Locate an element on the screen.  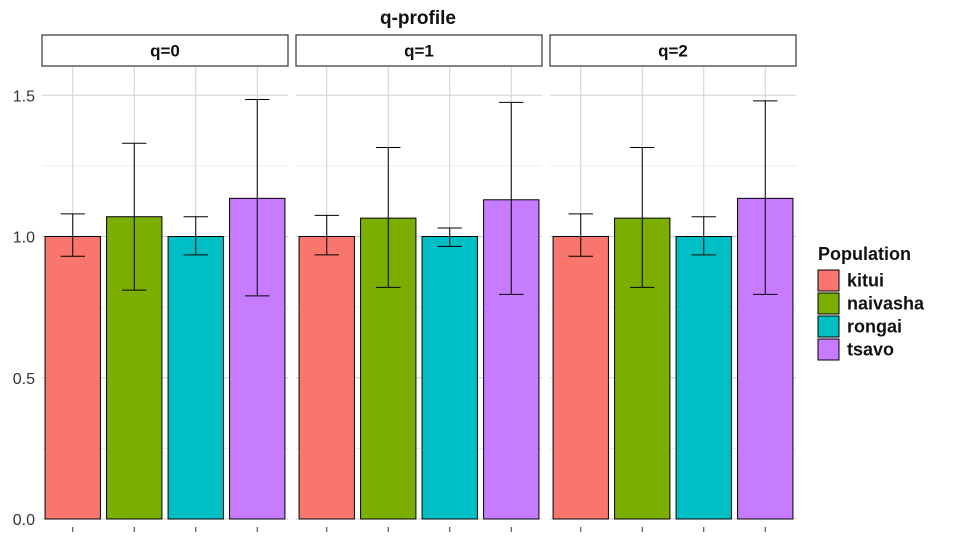
legend-label-naivasha: naivasha is located at coordinates (886, 304).